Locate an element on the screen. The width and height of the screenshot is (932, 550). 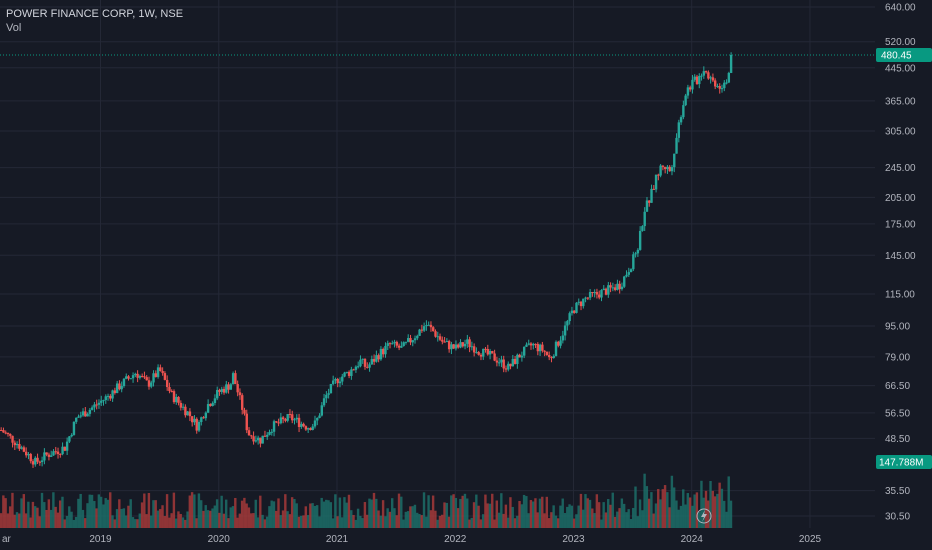
y-tick-label: 205.00 is located at coordinates (900, 198).